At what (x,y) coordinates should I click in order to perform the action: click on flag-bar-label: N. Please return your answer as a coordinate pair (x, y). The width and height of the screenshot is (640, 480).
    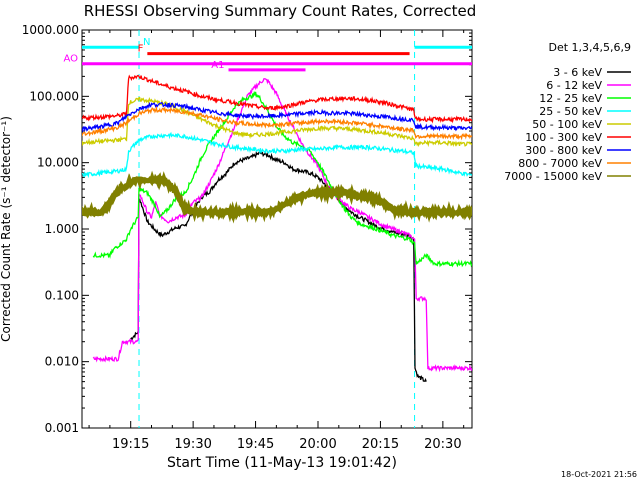
    Looking at the image, I should click on (146, 42).